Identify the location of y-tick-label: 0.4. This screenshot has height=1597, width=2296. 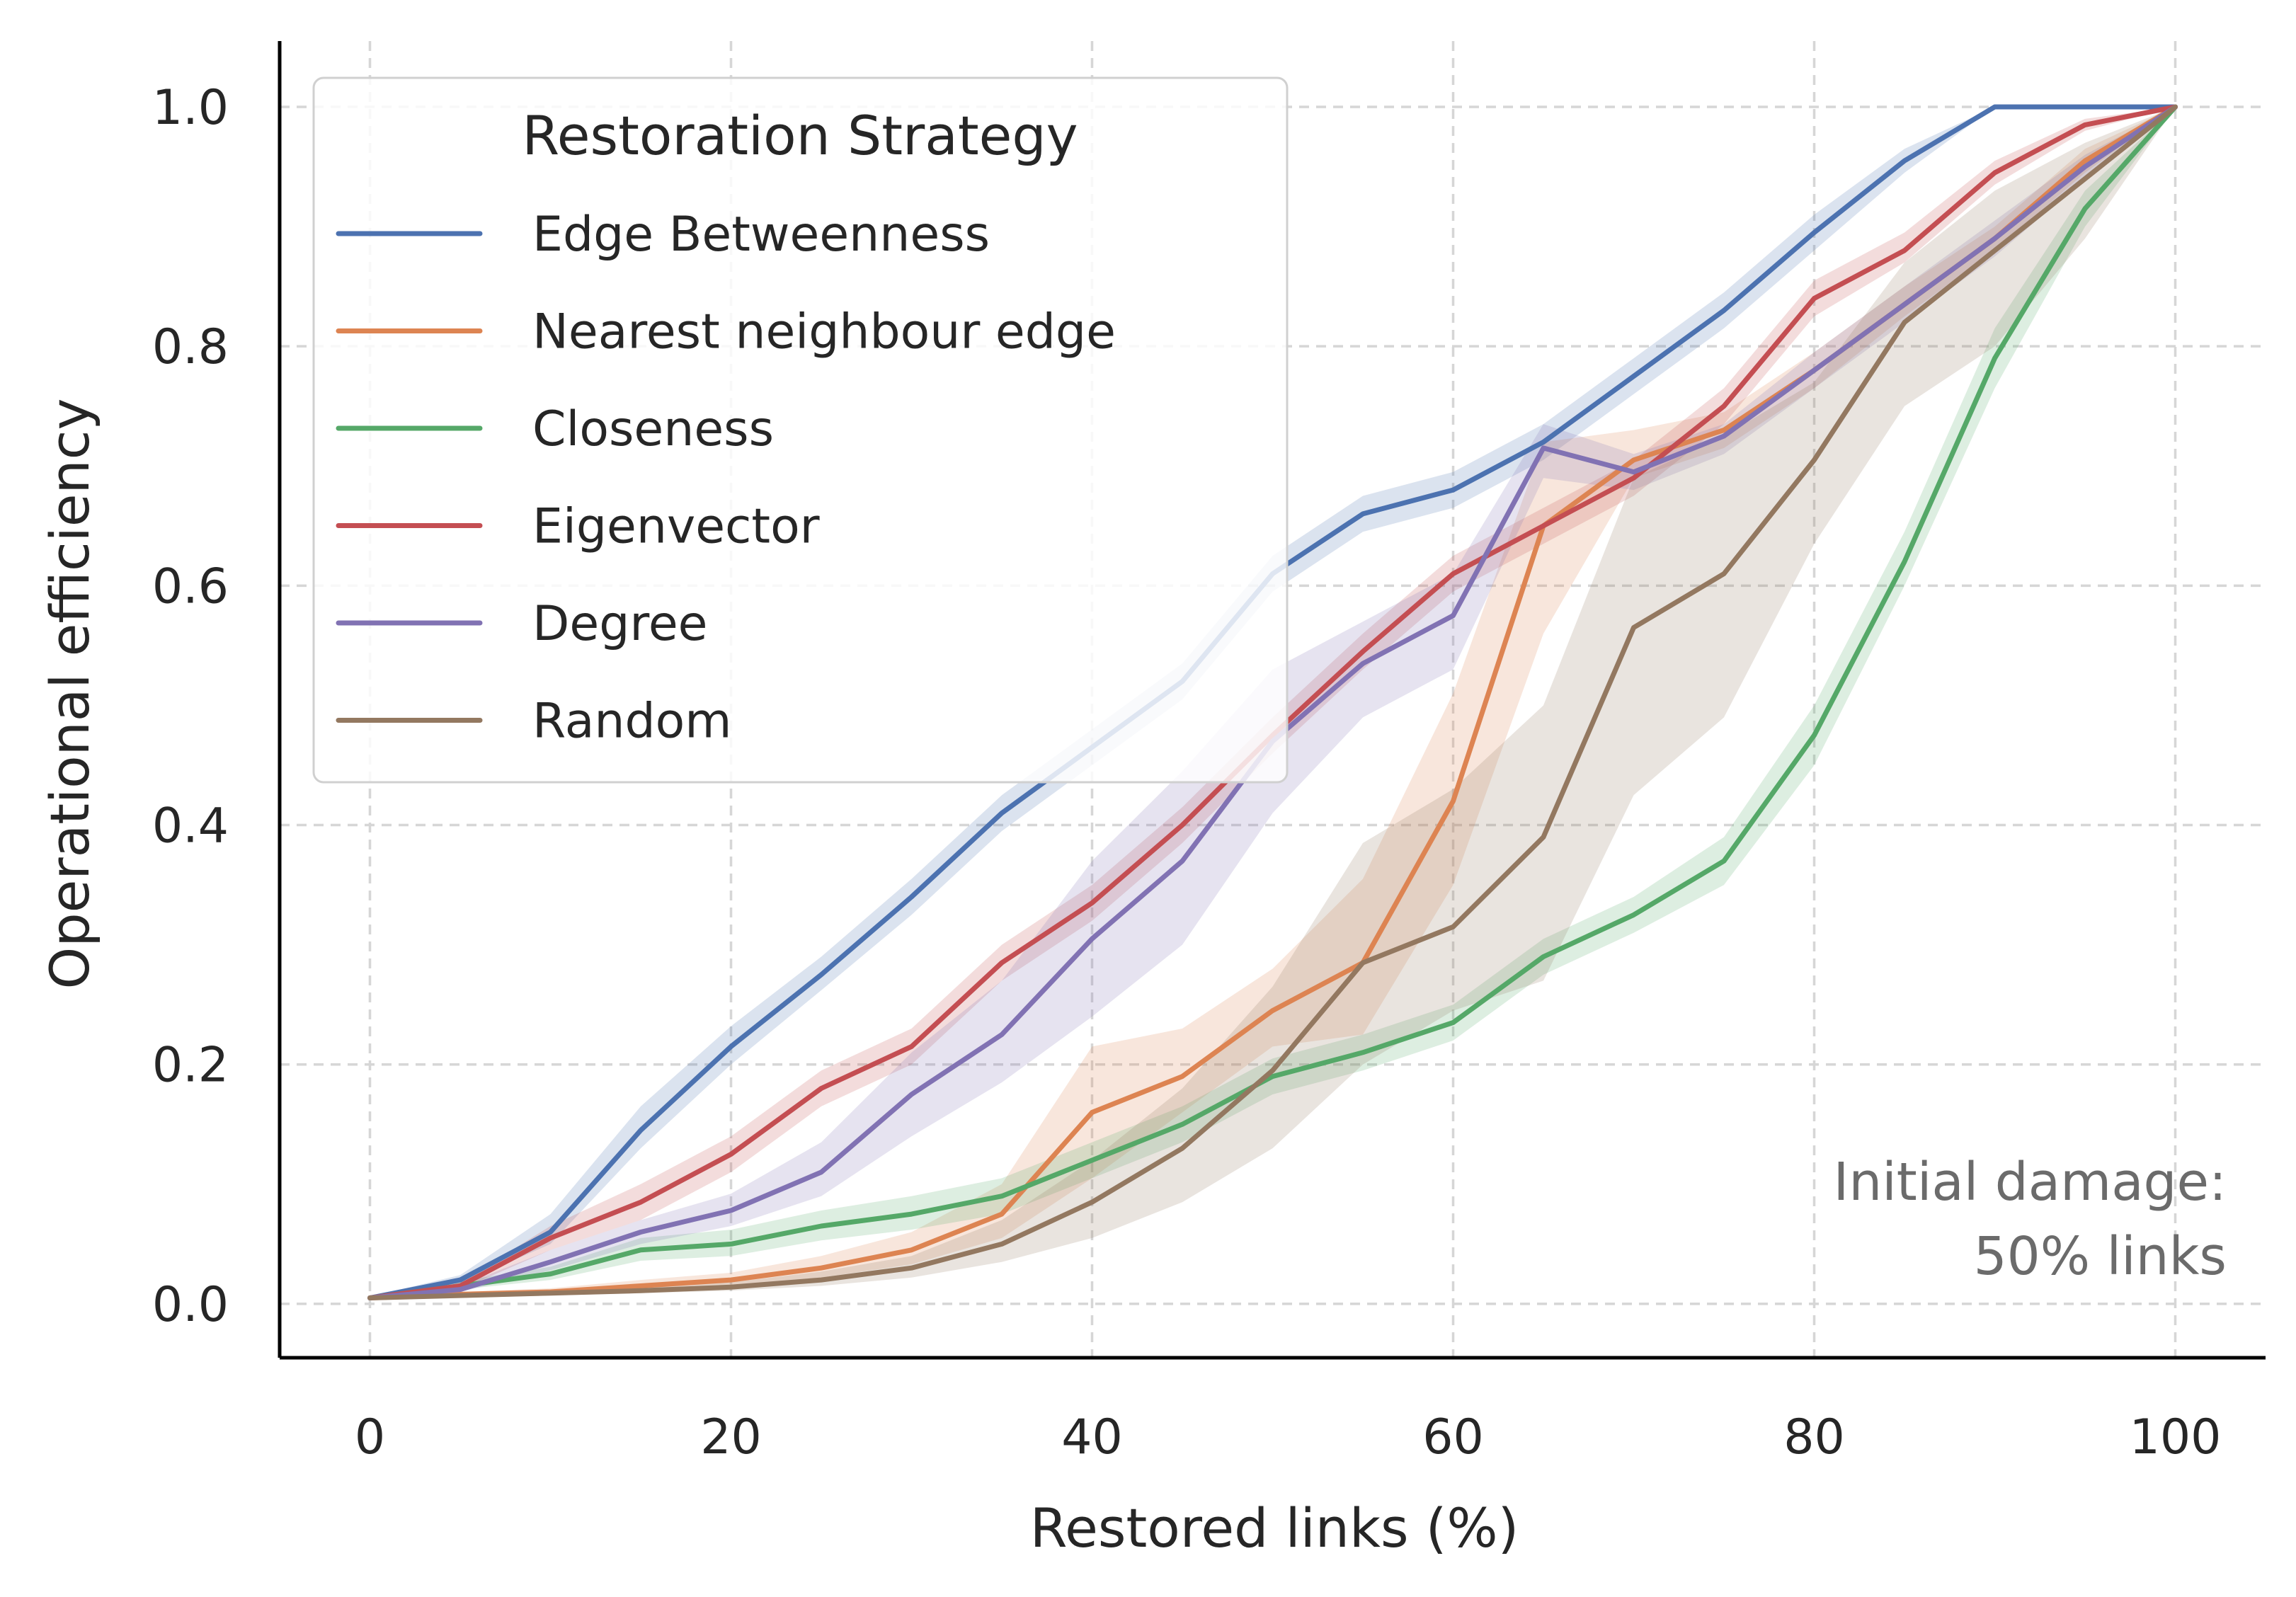
(190, 826).